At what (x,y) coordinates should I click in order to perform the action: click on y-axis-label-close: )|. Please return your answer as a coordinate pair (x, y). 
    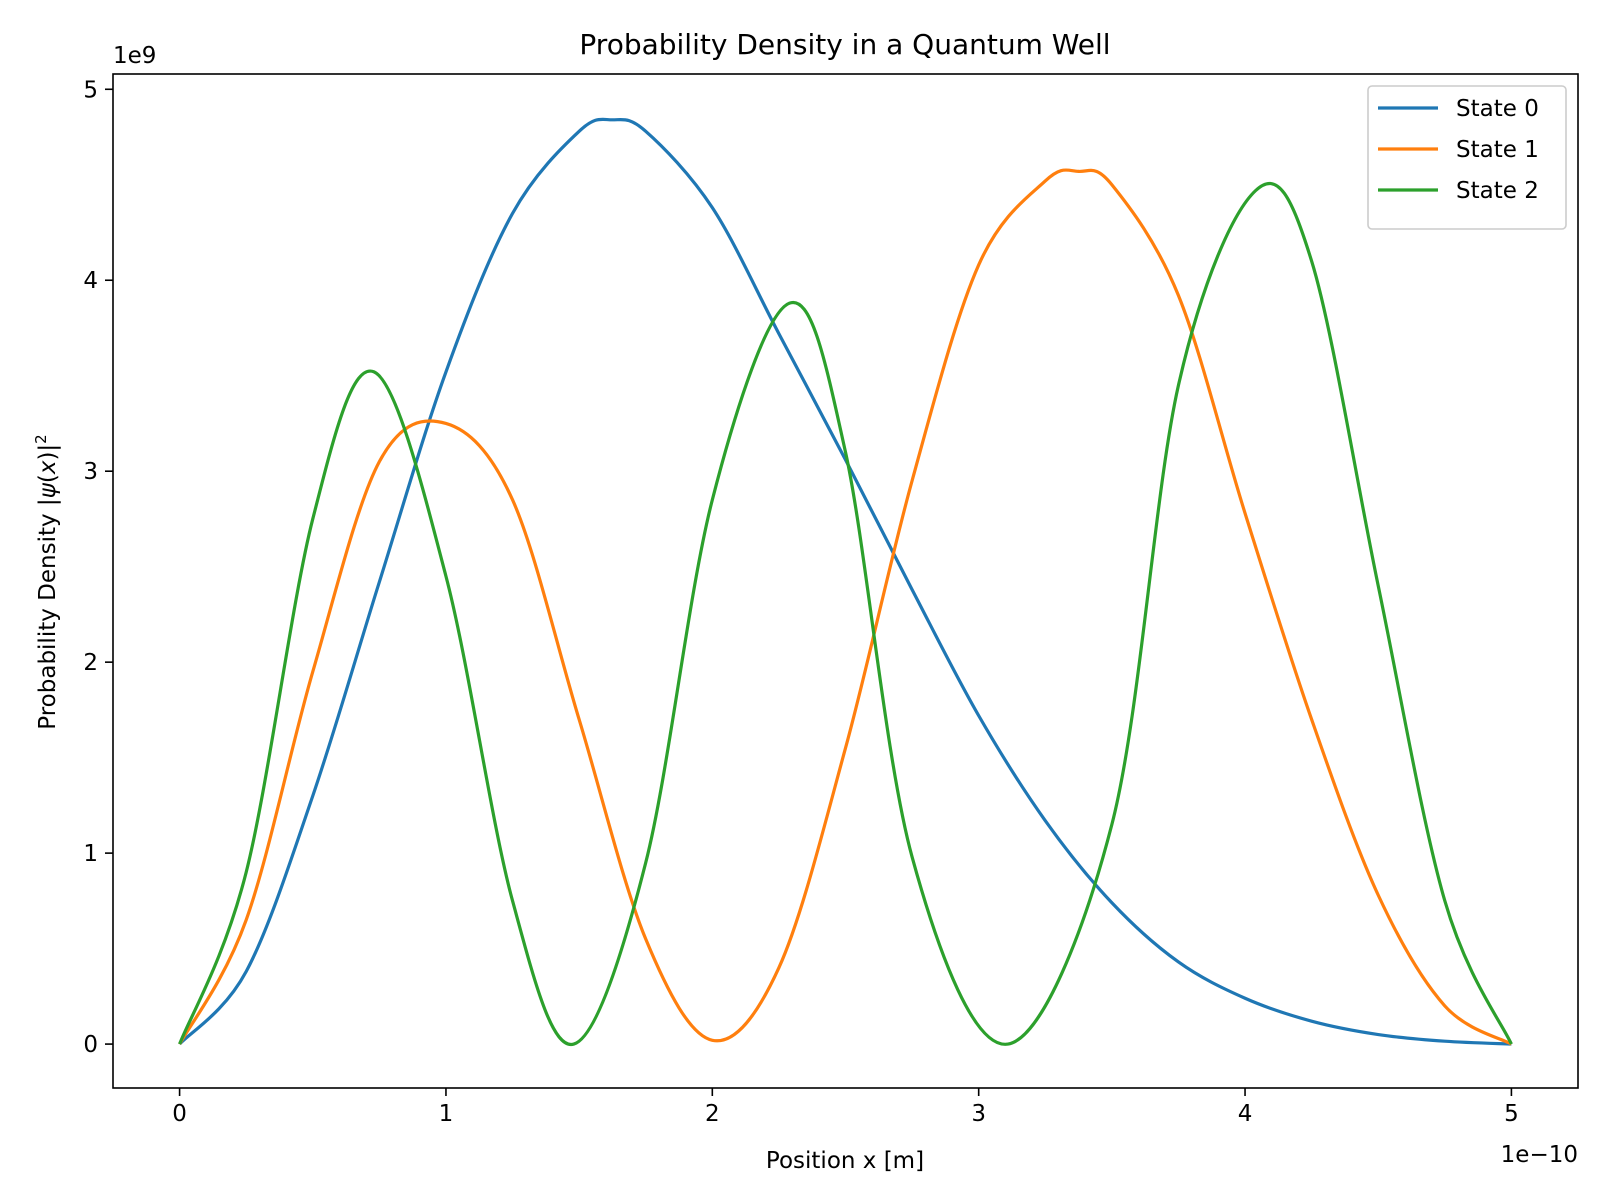
    Looking at the image, I should click on (48, 452).